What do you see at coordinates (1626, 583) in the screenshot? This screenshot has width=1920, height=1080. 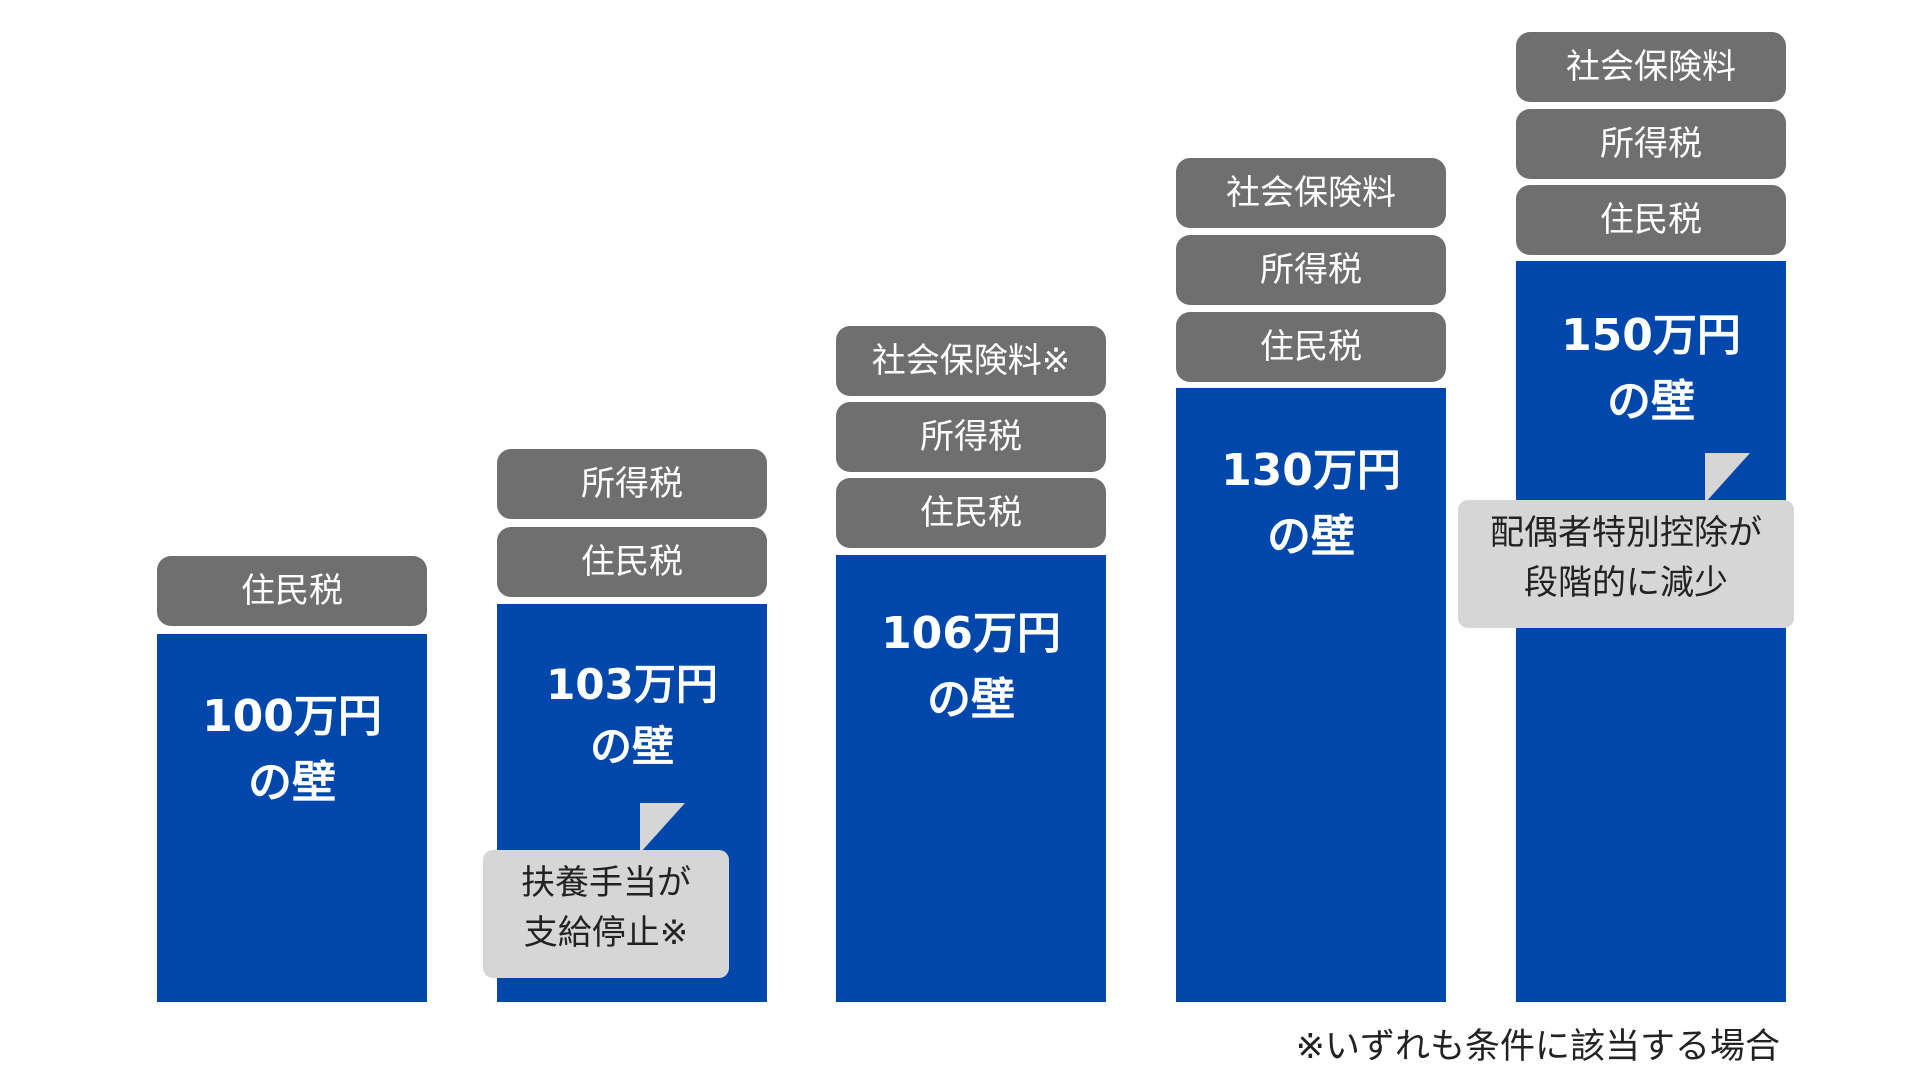 I see `callout-line-2: 段階的に減少` at bounding box center [1626, 583].